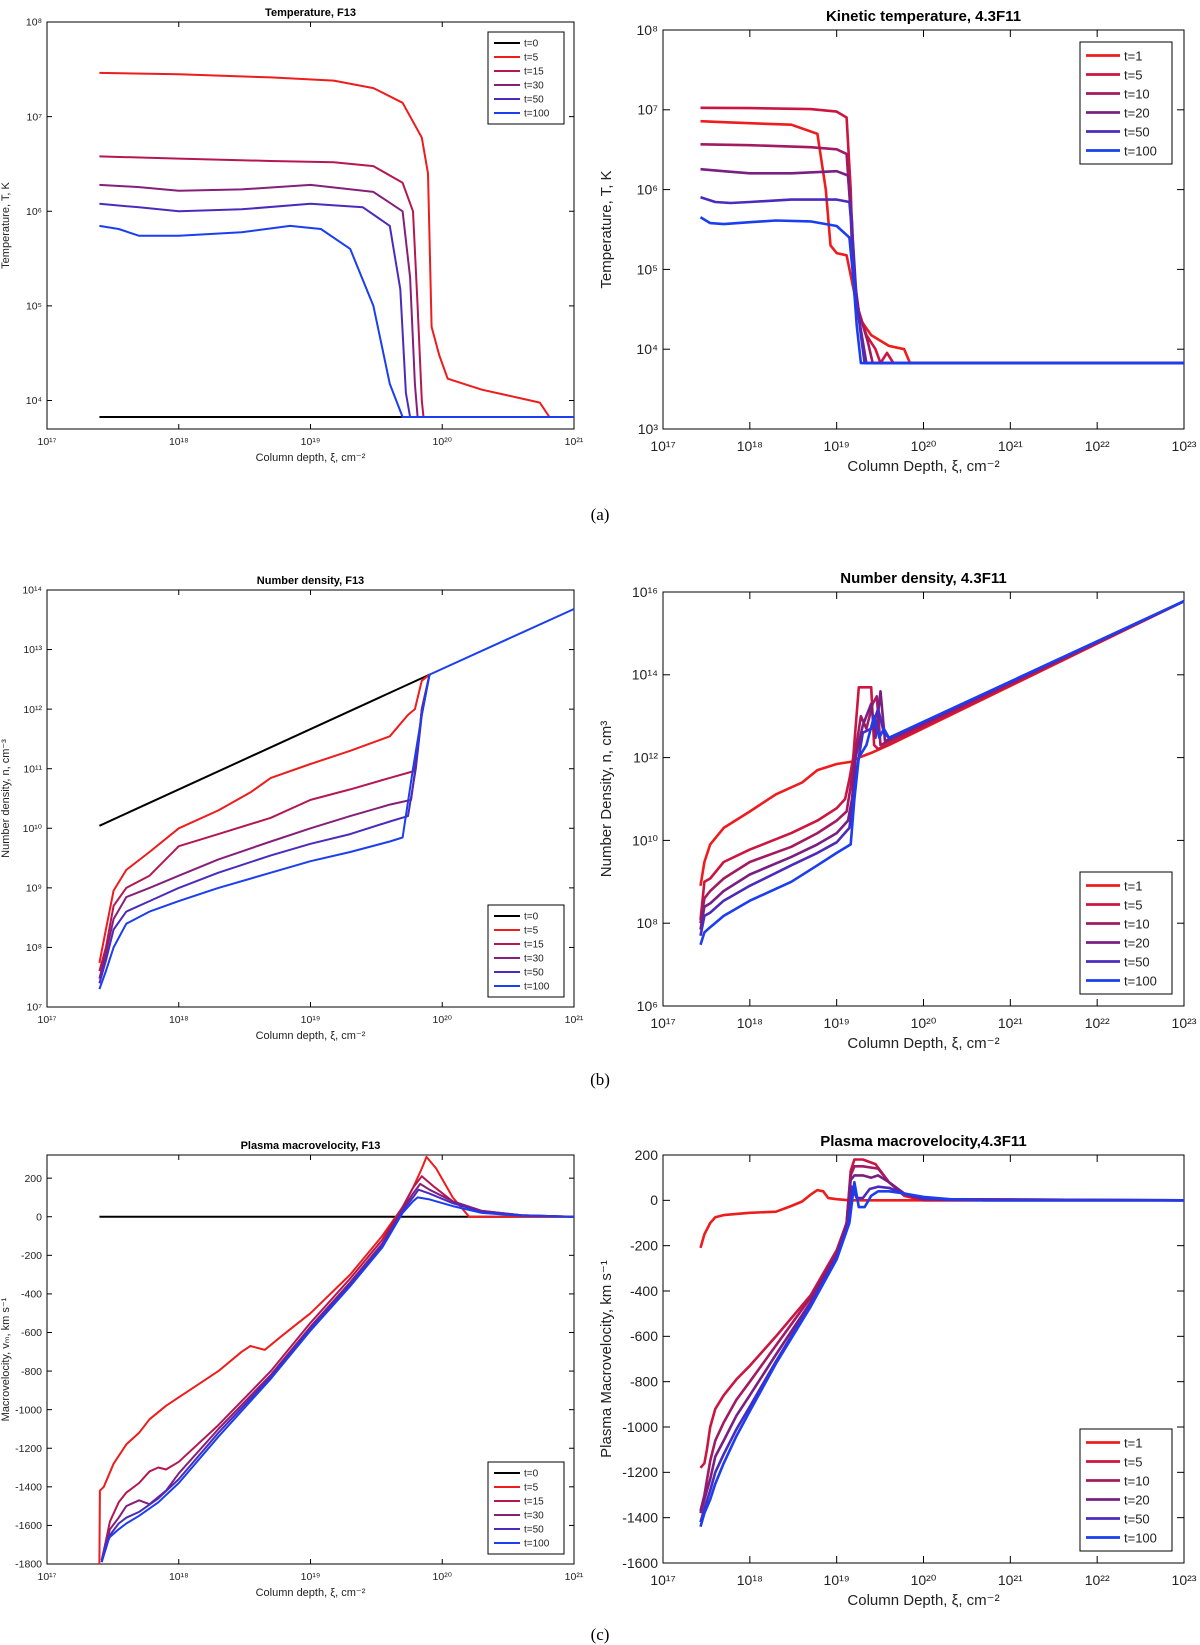 This screenshot has width=1200, height=1645. What do you see at coordinates (6, 225) in the screenshot?
I see `y-axis-label: Temperature, T, K` at bounding box center [6, 225].